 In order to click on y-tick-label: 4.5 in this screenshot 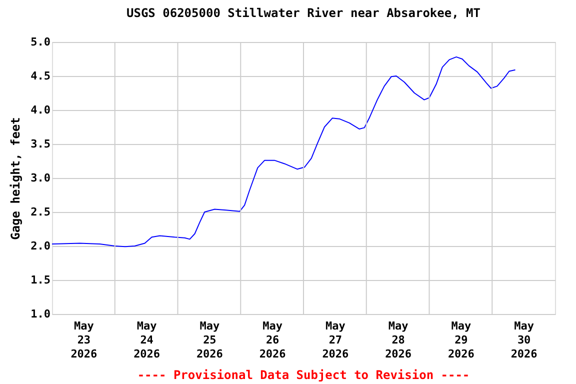, I will do `click(40, 76)`.